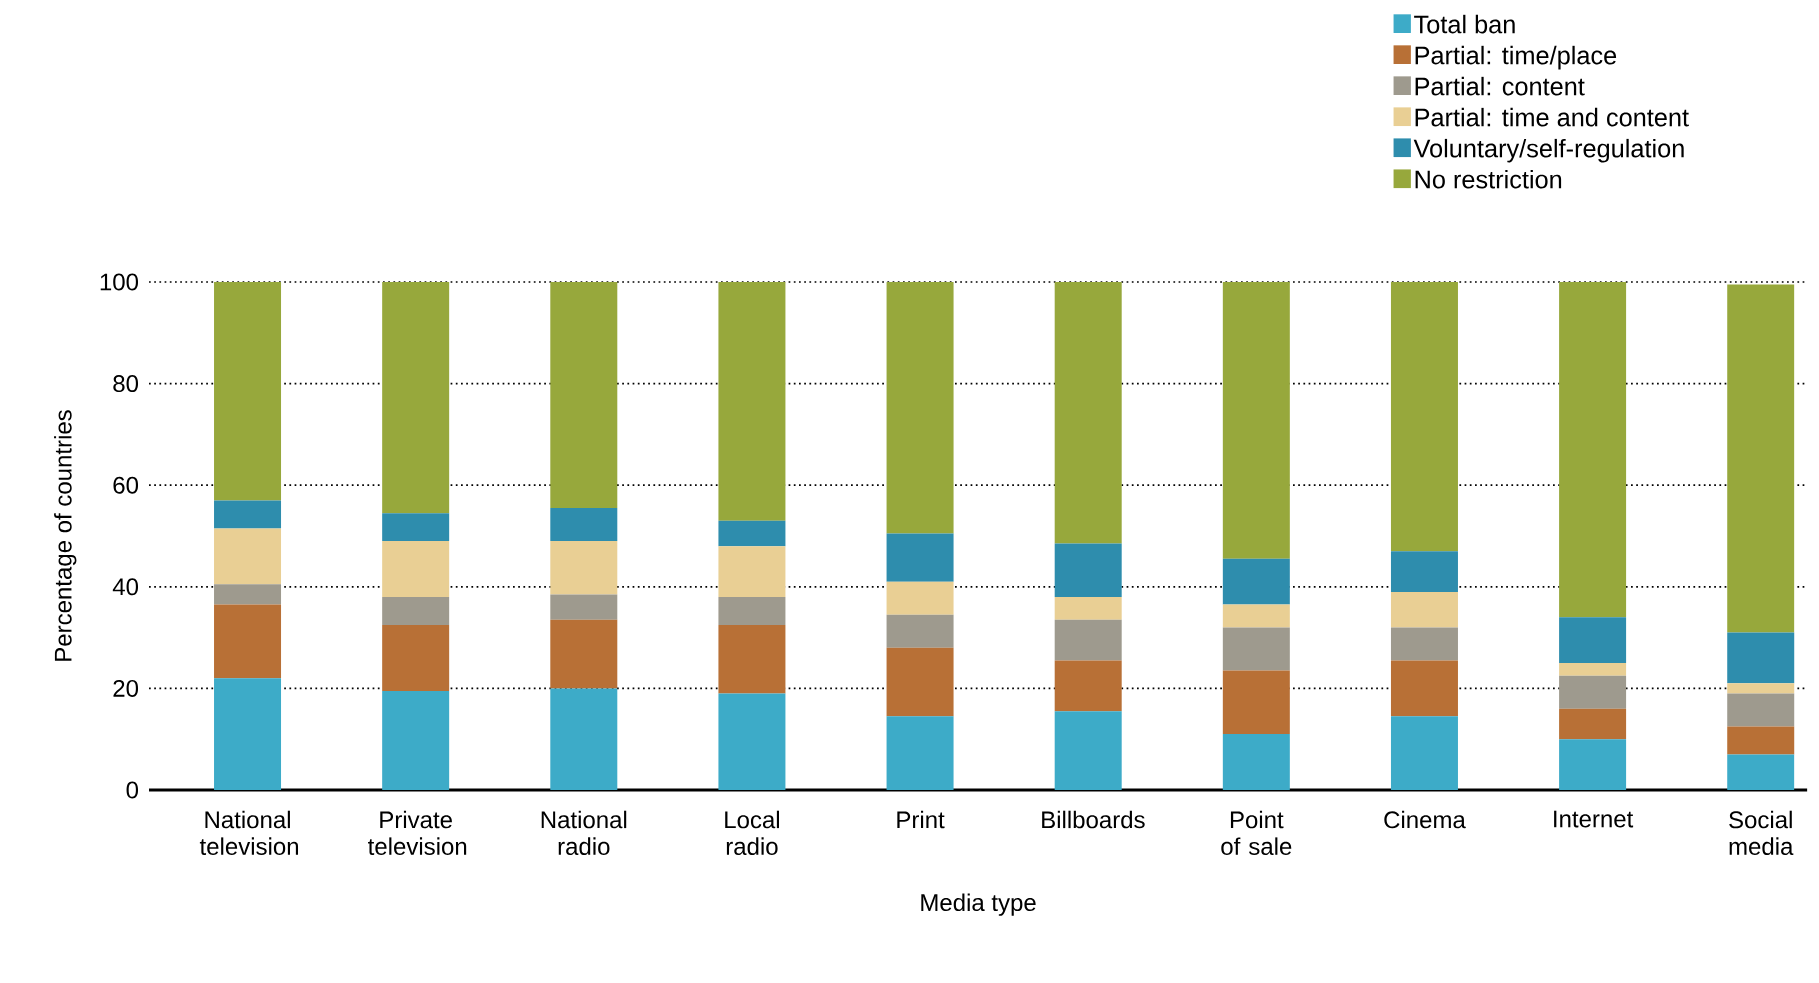  Describe the element at coordinates (1500, 86) in the screenshot. I see `legend-label: Partial: content` at that location.